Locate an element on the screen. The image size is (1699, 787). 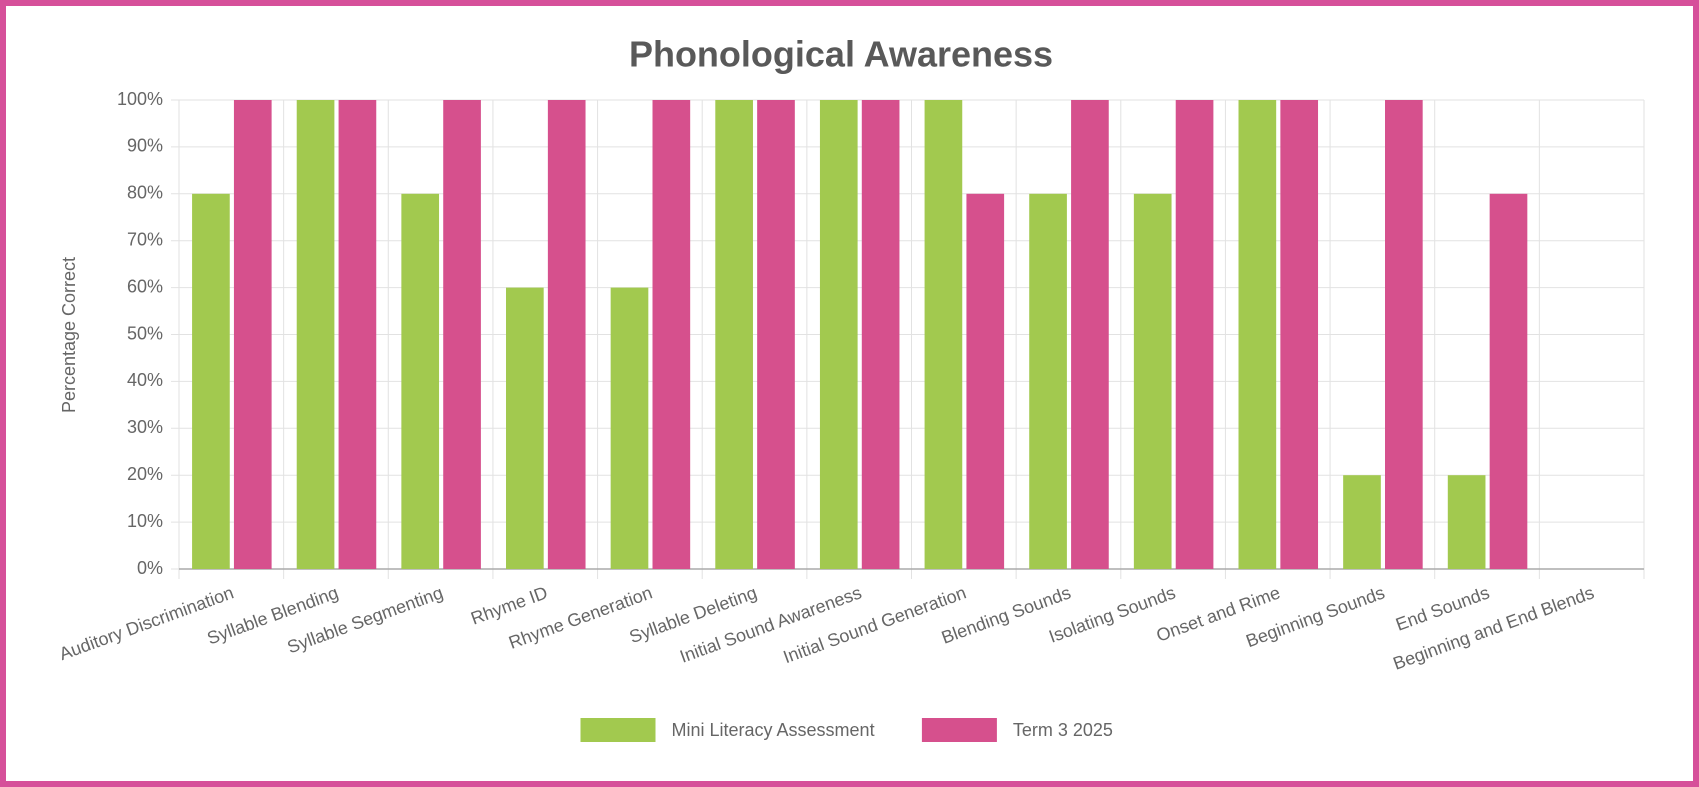
legend-label: Term 3 2025 is located at coordinates (1063, 730).